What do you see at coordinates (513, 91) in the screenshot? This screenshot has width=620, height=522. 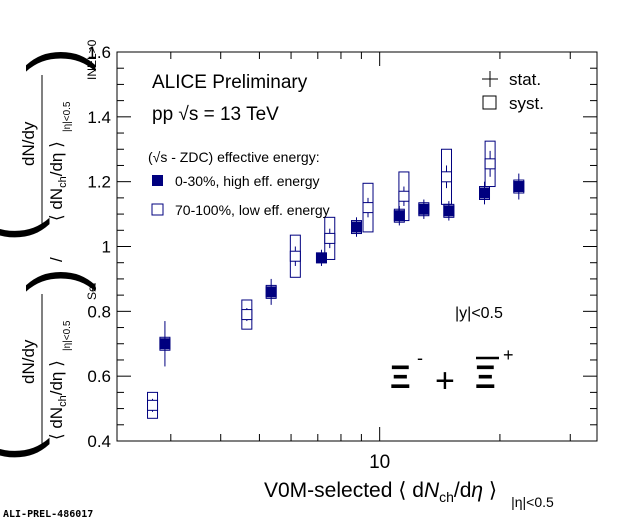 I see `error-legend: stat. syst.` at bounding box center [513, 91].